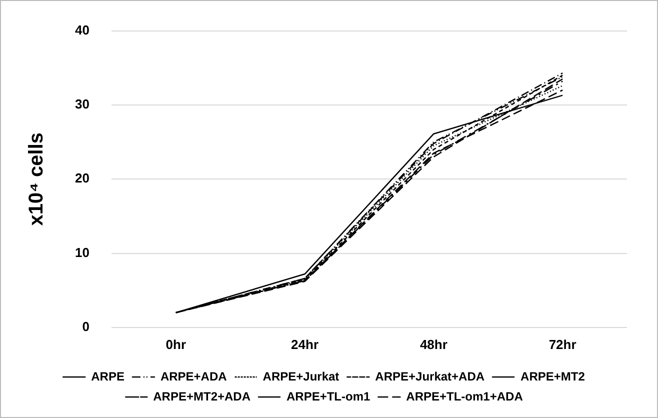 The image size is (658, 418). What do you see at coordinates (86, 326) in the screenshot?
I see `y-tick-label: 0` at bounding box center [86, 326].